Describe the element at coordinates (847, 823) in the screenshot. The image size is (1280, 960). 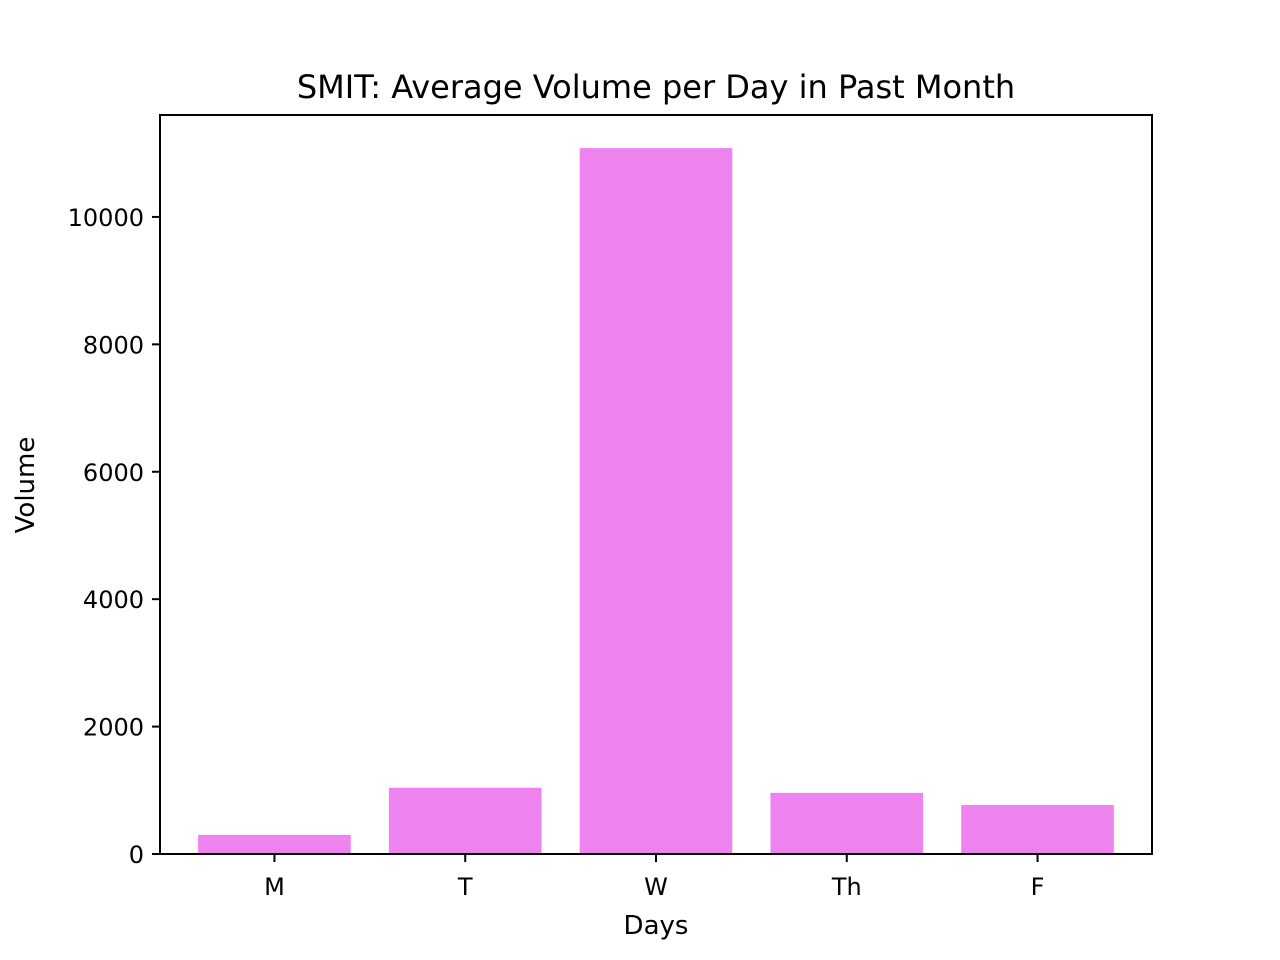
I see `bar-th` at that location.